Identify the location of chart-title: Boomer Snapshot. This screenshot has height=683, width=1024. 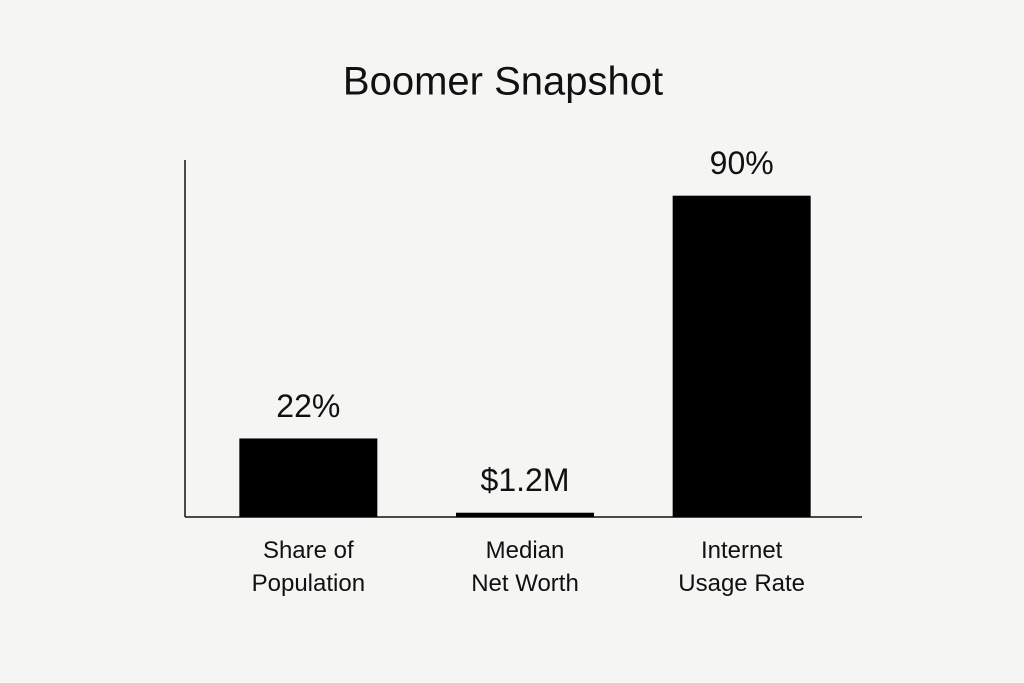
(503, 82).